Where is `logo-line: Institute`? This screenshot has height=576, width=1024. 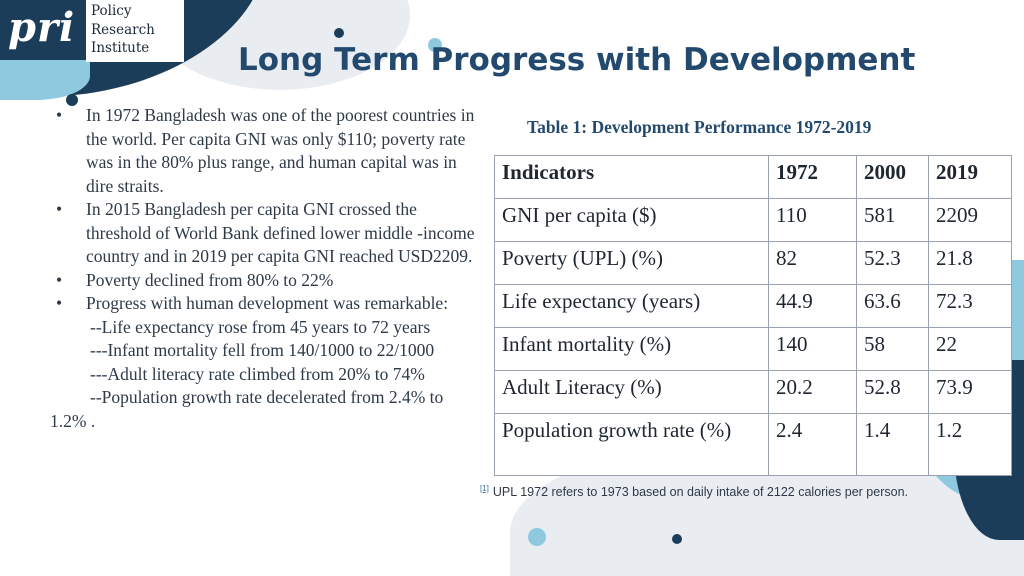 logo-line: Institute is located at coordinates (120, 48).